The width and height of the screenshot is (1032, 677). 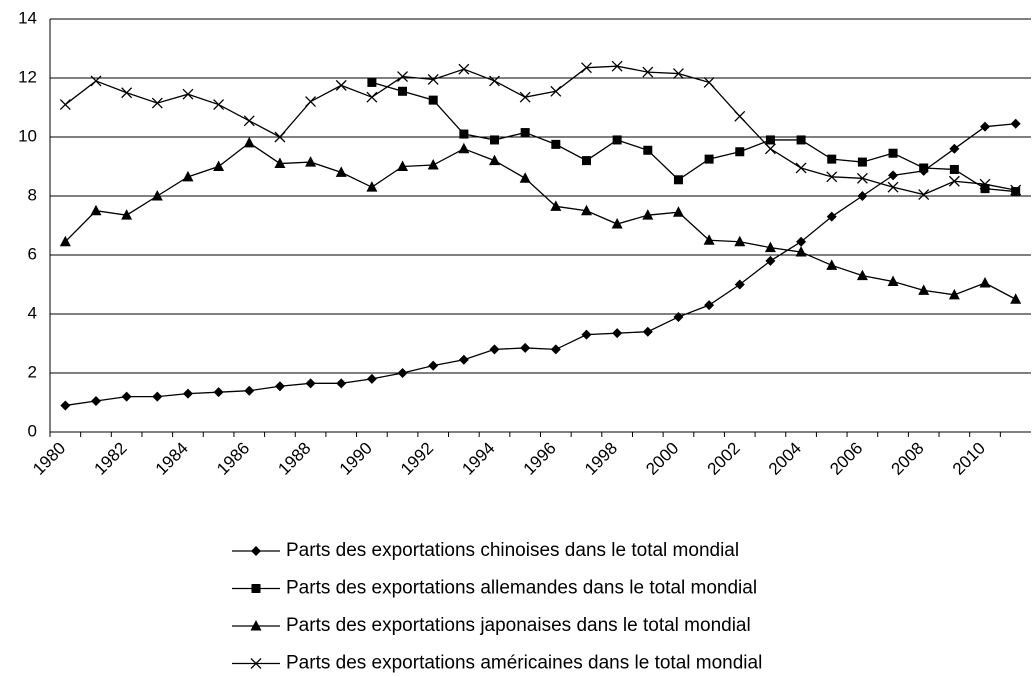 I want to click on x-tick-label: 2004, so click(x=785, y=459).